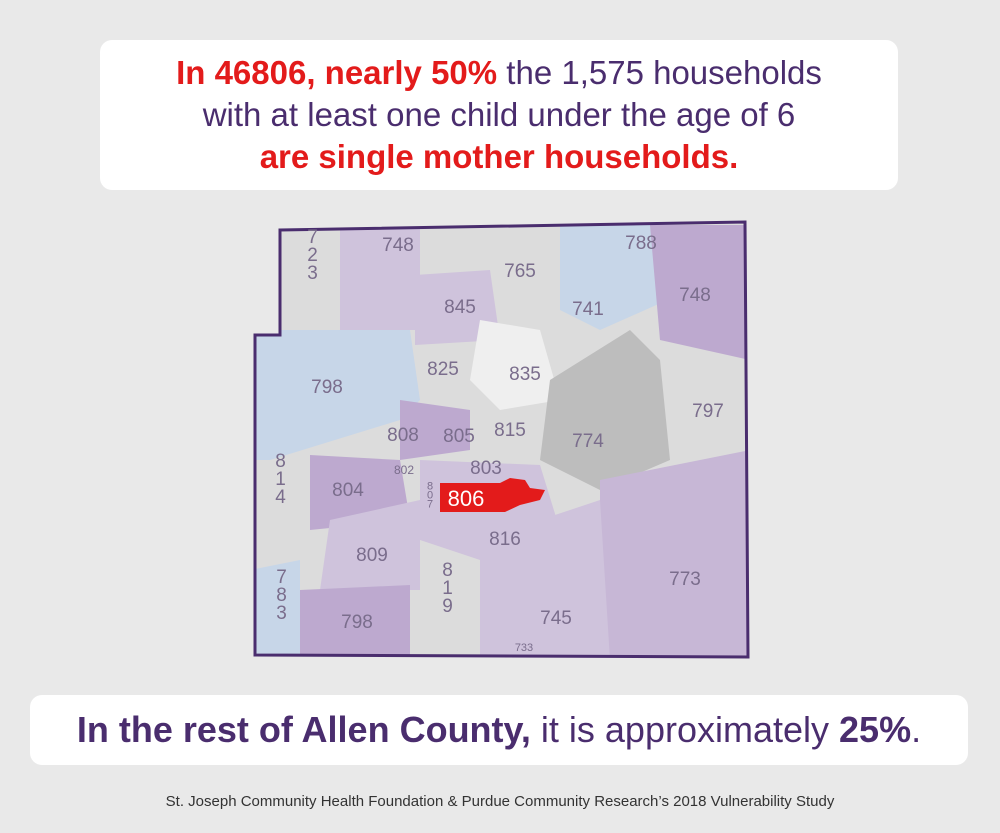 This screenshot has height=833, width=1000. Describe the element at coordinates (337, 72) in the screenshot. I see `headline-highlight: In 46806, nearly 50%` at that location.